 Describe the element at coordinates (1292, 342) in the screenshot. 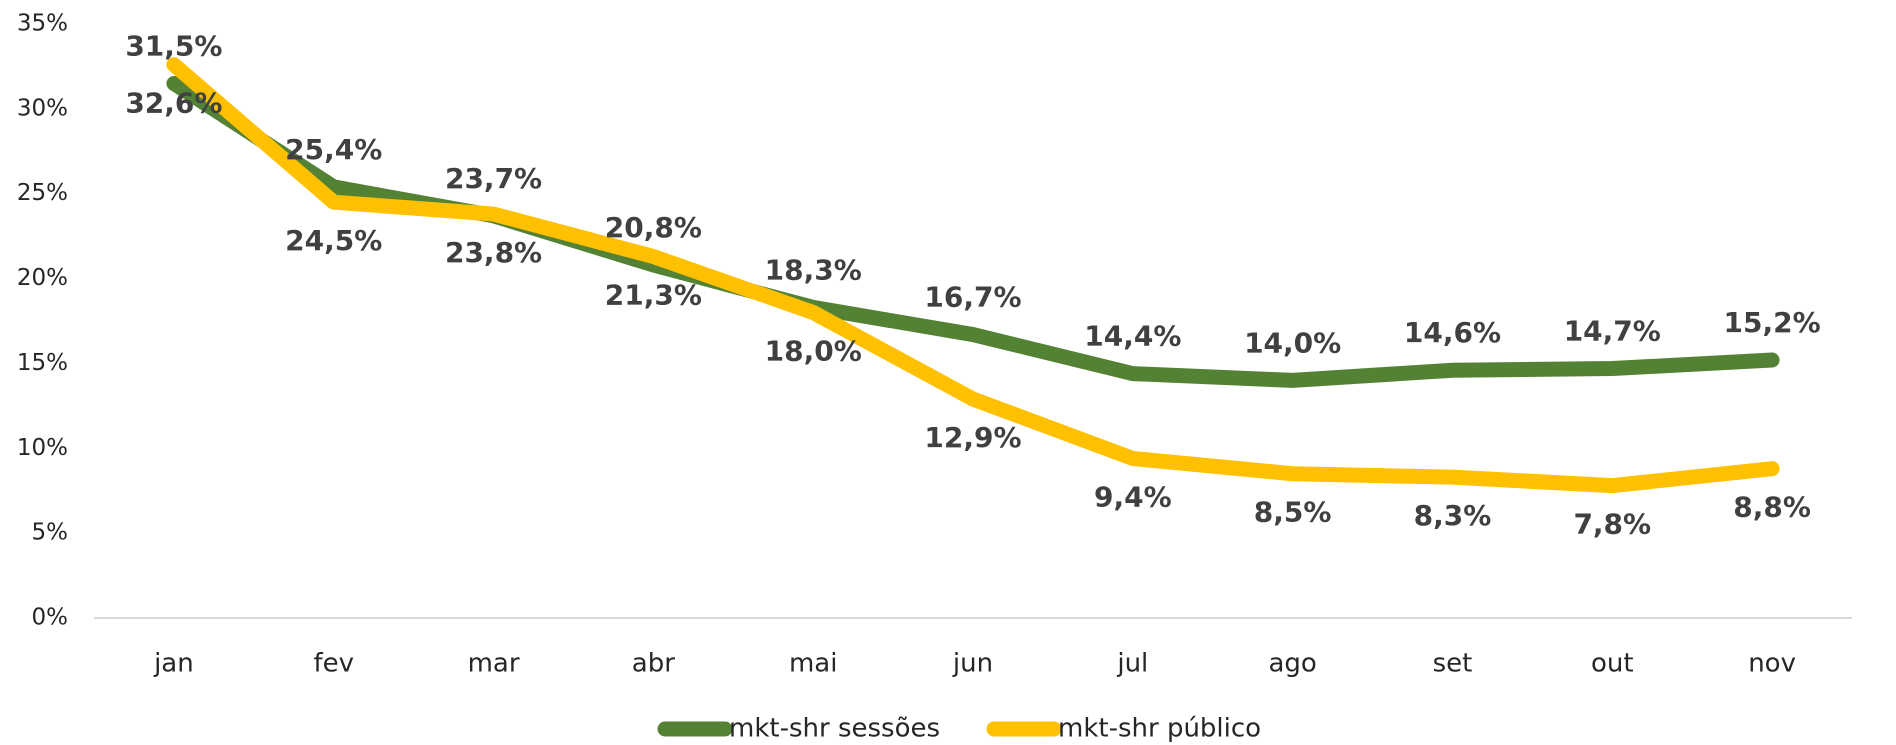

I see `data-label: 14,0%` at that location.